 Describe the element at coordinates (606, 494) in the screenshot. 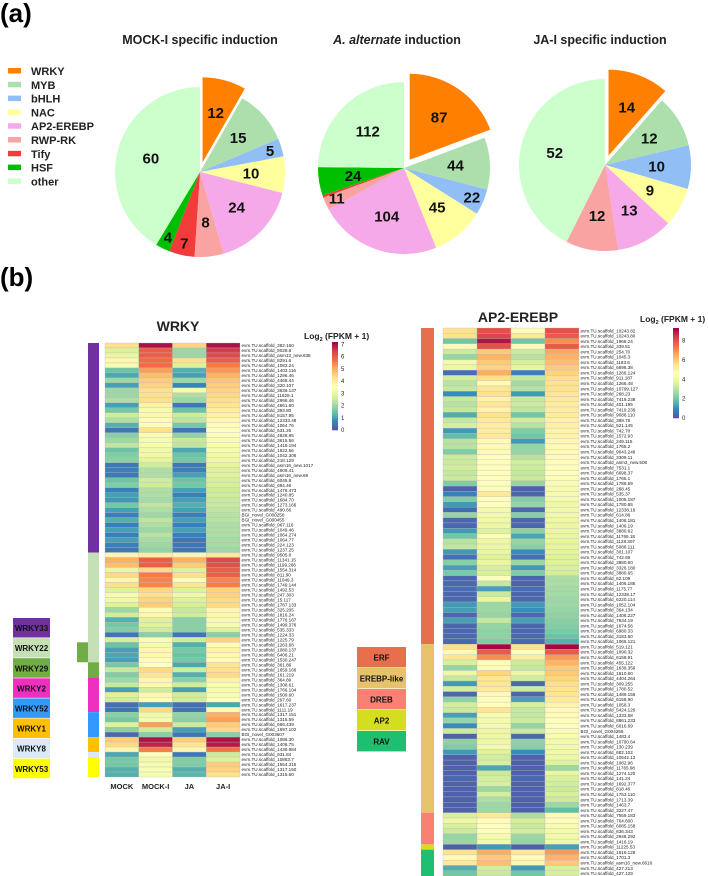

I see `heatmap-row-label: evm.TU.scaffold_535.37` at that location.